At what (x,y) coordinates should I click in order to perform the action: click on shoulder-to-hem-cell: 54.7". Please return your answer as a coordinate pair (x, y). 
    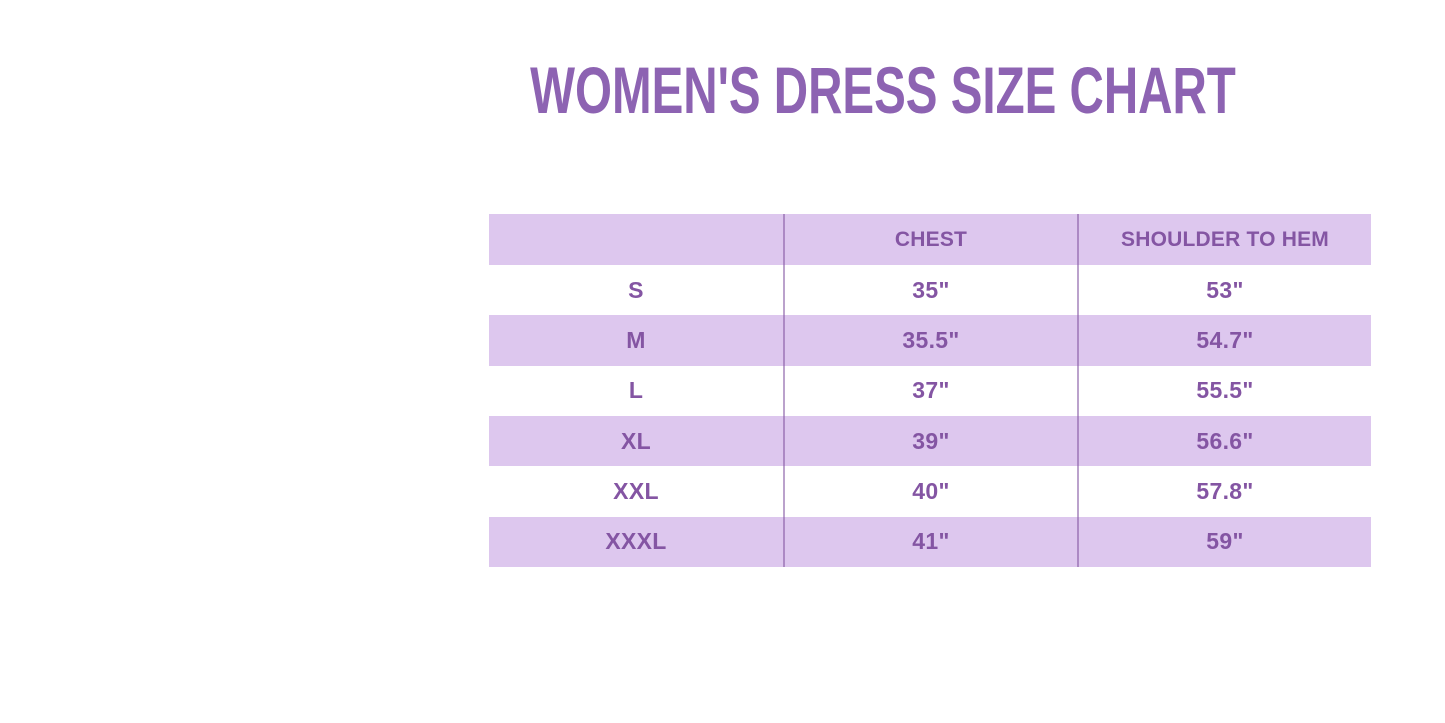
    Looking at the image, I should click on (1224, 340).